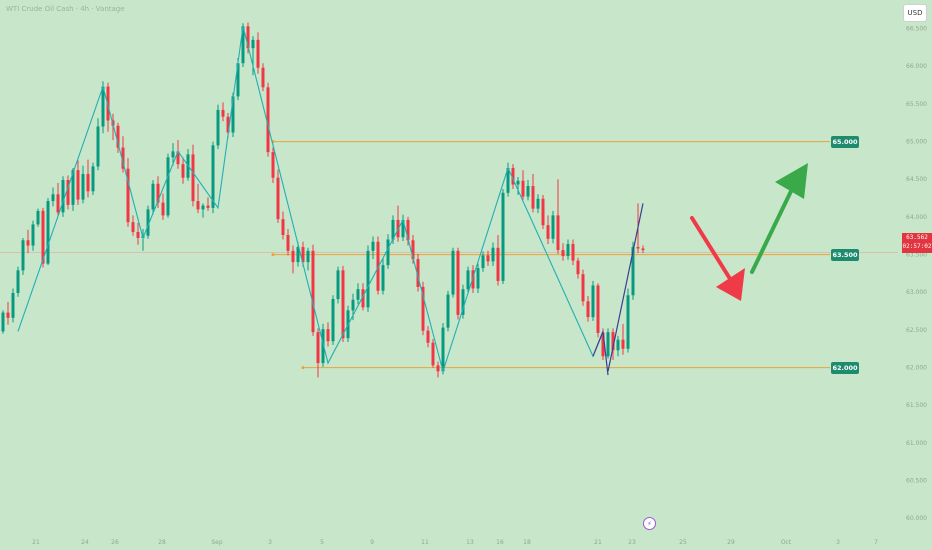 This screenshot has width=932, height=550. Describe the element at coordinates (916, 368) in the screenshot. I see `y-tick-label: 62.000` at that location.